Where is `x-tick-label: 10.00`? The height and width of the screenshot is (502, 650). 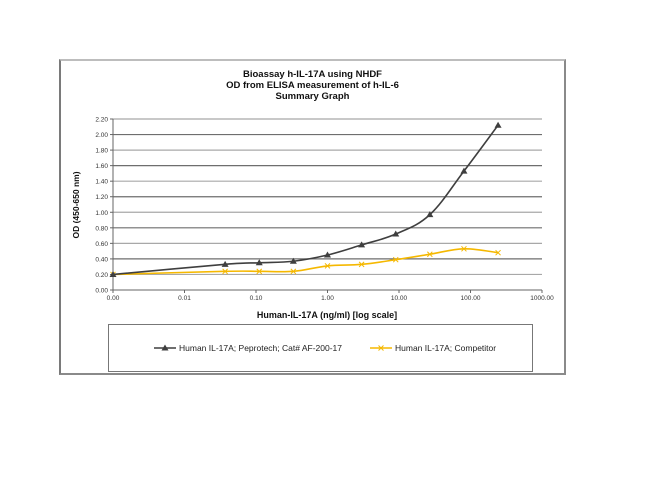 x-tick-label: 10.00 is located at coordinates (399, 298).